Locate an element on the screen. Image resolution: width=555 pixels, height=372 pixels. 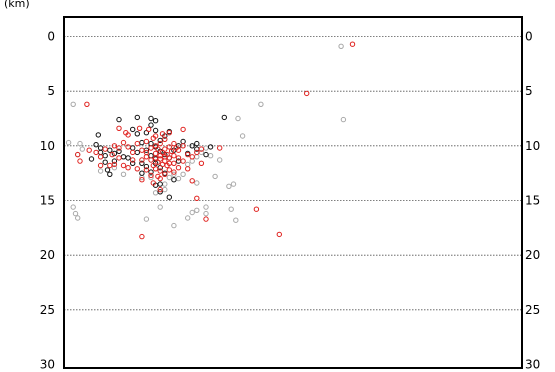
y-tick-label-left: 25 is located at coordinates (47, 310).